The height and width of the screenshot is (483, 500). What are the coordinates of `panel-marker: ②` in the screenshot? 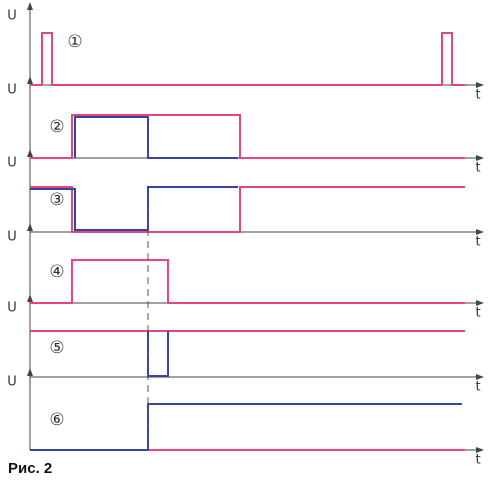 It's located at (56, 127).